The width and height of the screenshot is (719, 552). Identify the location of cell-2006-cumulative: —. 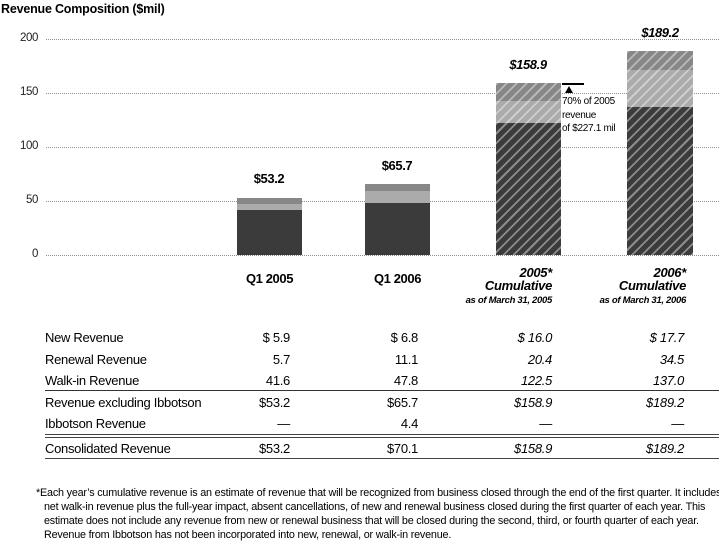
(677, 423).